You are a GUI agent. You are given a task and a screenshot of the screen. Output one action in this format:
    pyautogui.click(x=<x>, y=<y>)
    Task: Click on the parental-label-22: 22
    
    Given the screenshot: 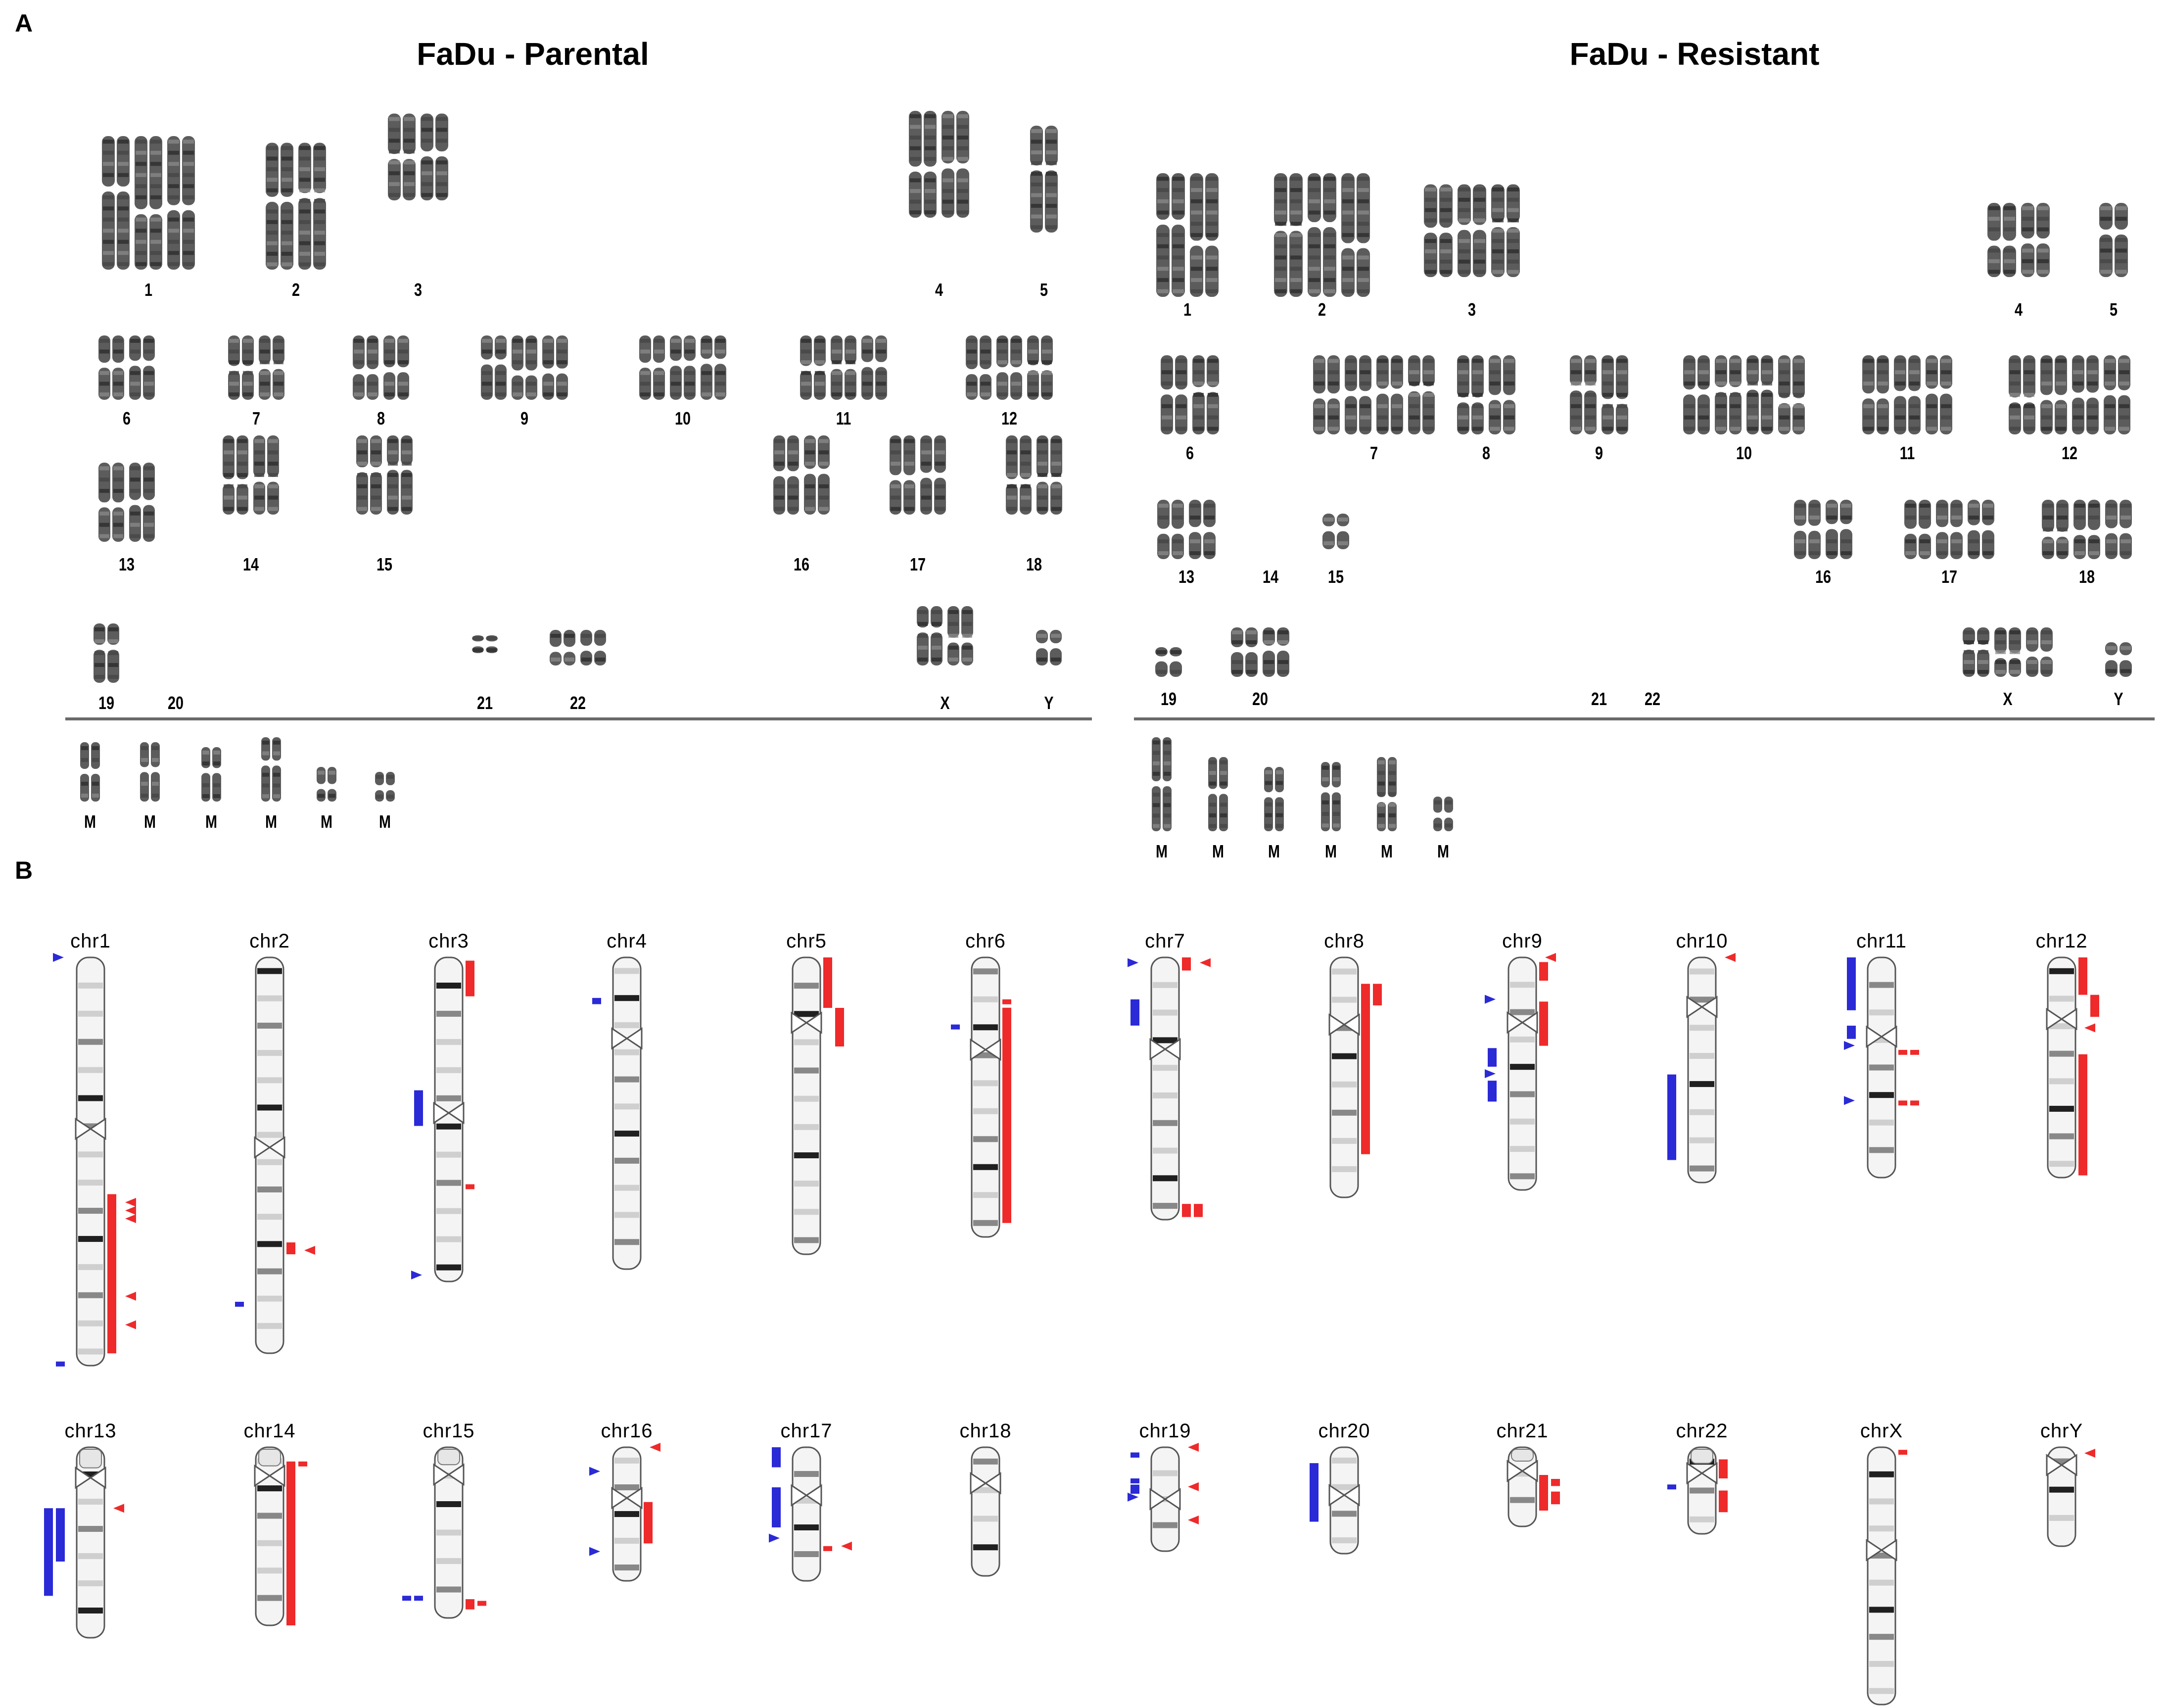 What is the action you would take?
    pyautogui.click(x=577, y=703)
    